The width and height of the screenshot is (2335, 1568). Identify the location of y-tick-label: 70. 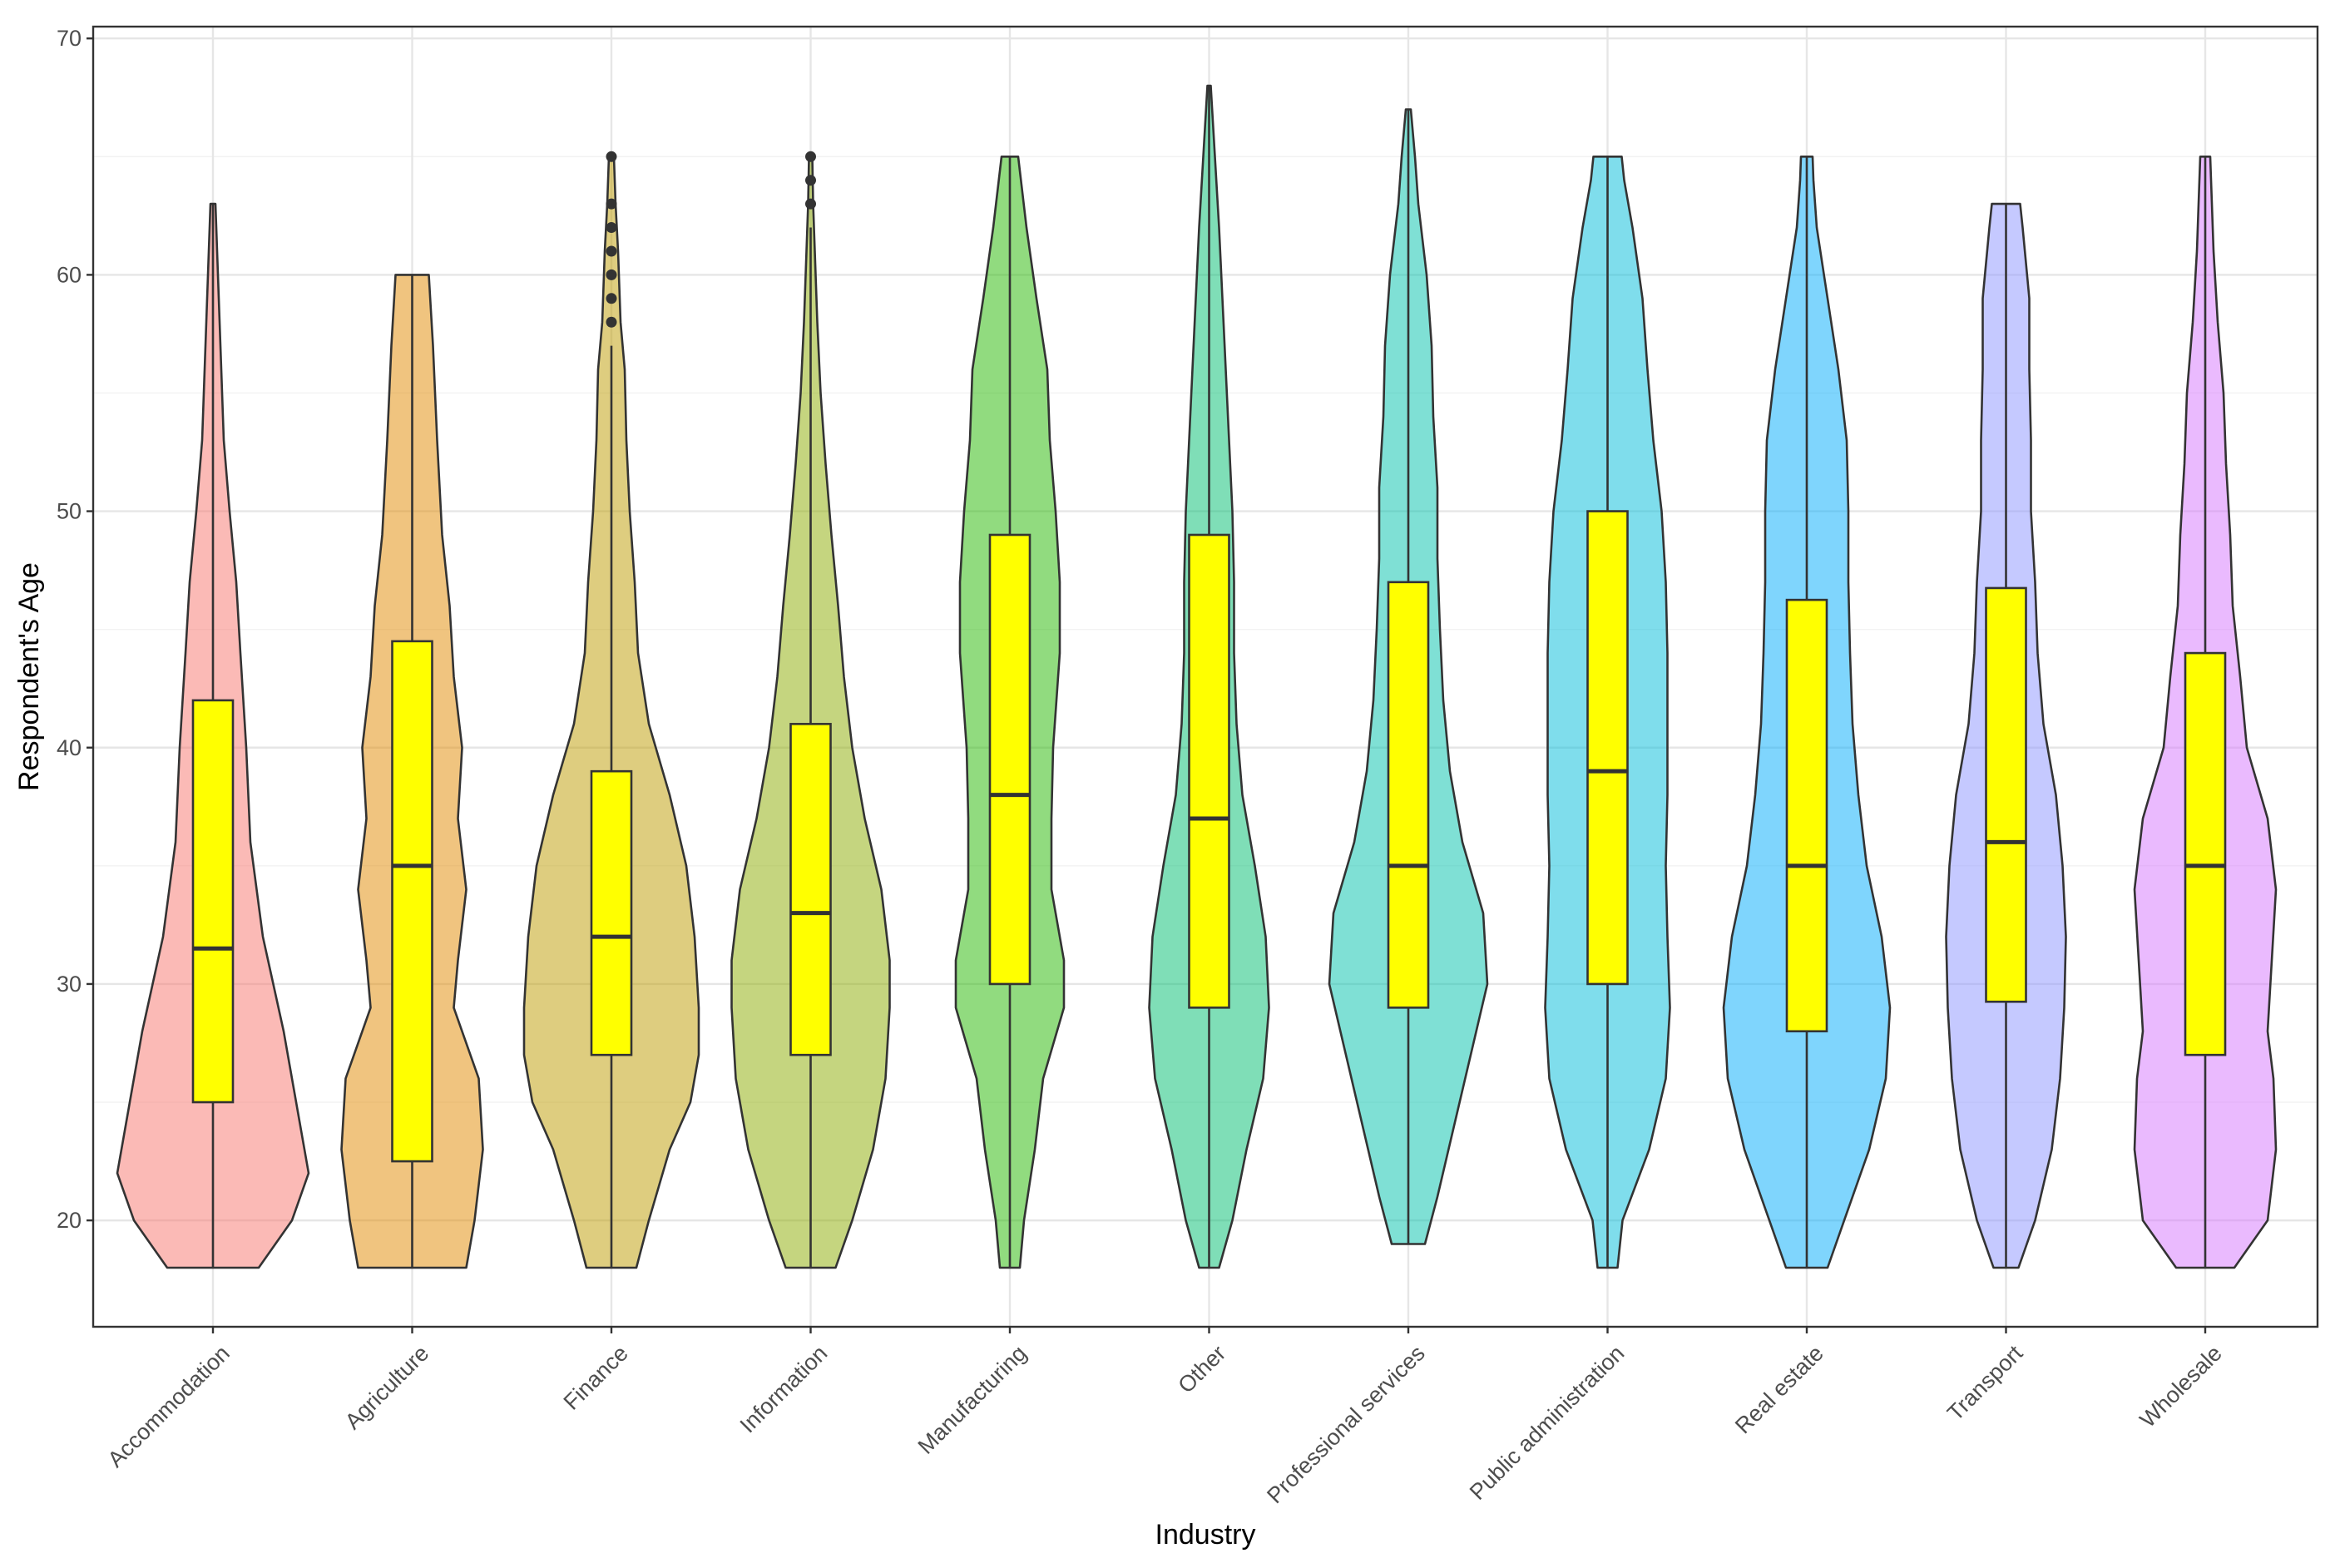
(69, 38).